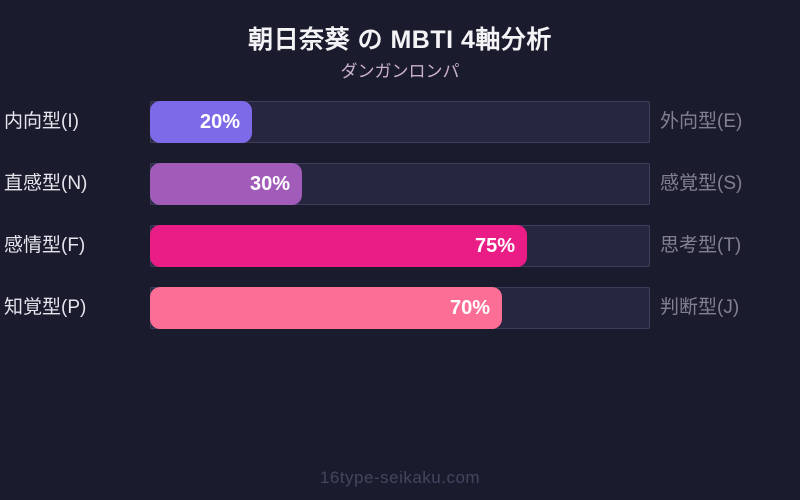 The height and width of the screenshot is (500, 800). What do you see at coordinates (400, 71) in the screenshot?
I see `page-subtitle: ダンガンロンパ` at bounding box center [400, 71].